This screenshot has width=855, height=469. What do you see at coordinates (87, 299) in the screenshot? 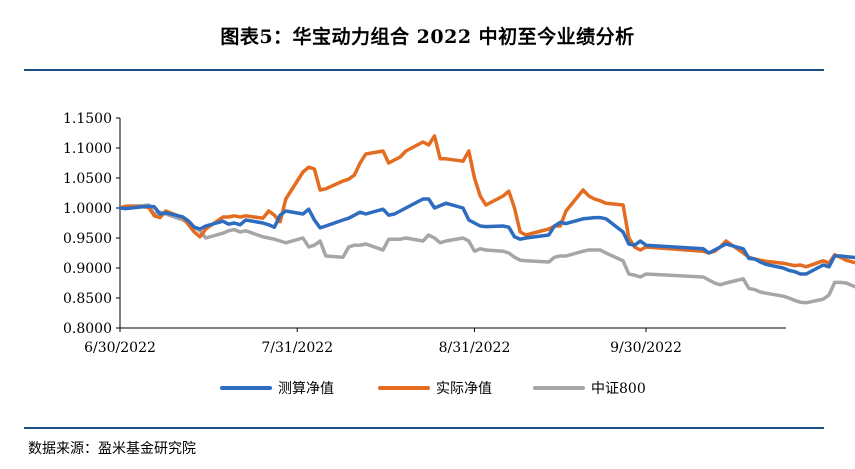
I see `y-tick-label: 0.8500` at bounding box center [87, 299].